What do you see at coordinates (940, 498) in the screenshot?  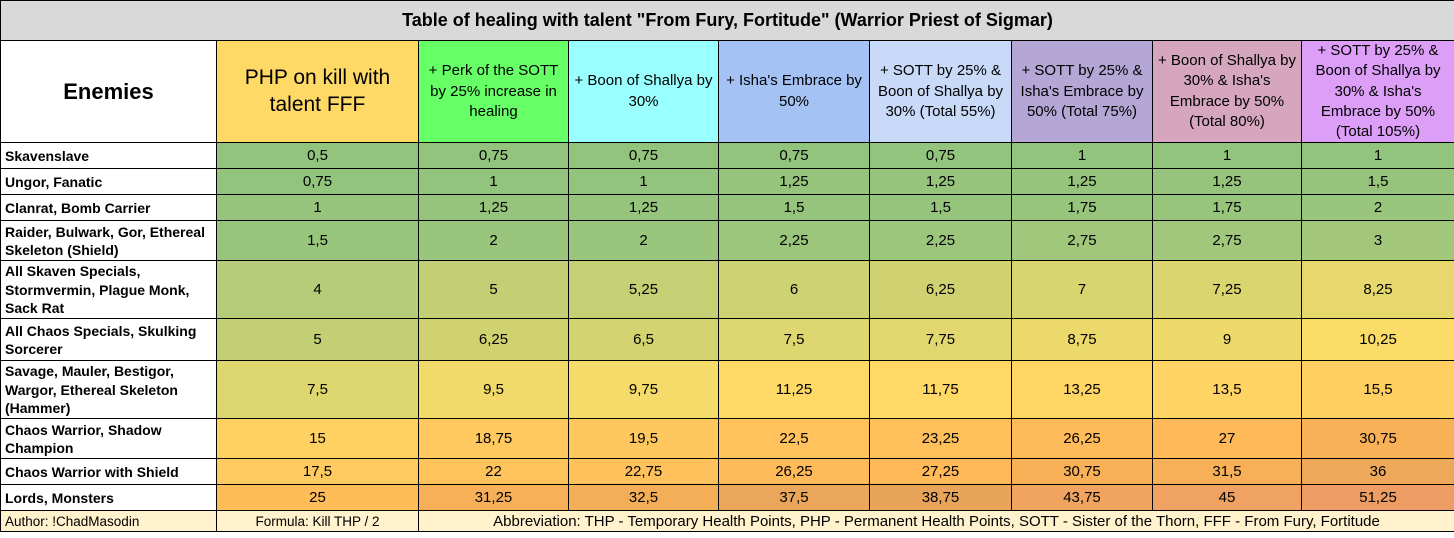 I see `healing-value-cell: 38,75` at bounding box center [940, 498].